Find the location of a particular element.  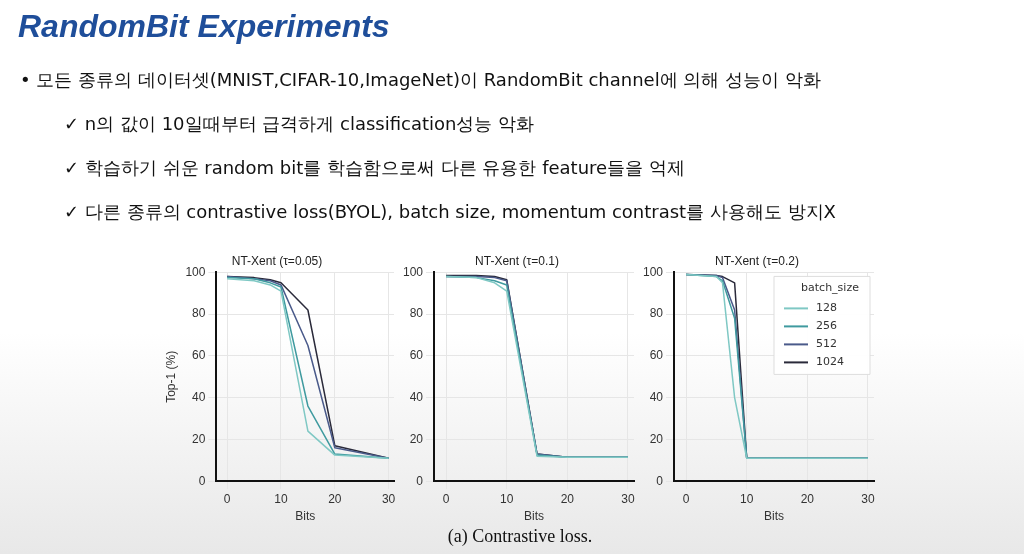

legend-label: 512 is located at coordinates (826, 344).